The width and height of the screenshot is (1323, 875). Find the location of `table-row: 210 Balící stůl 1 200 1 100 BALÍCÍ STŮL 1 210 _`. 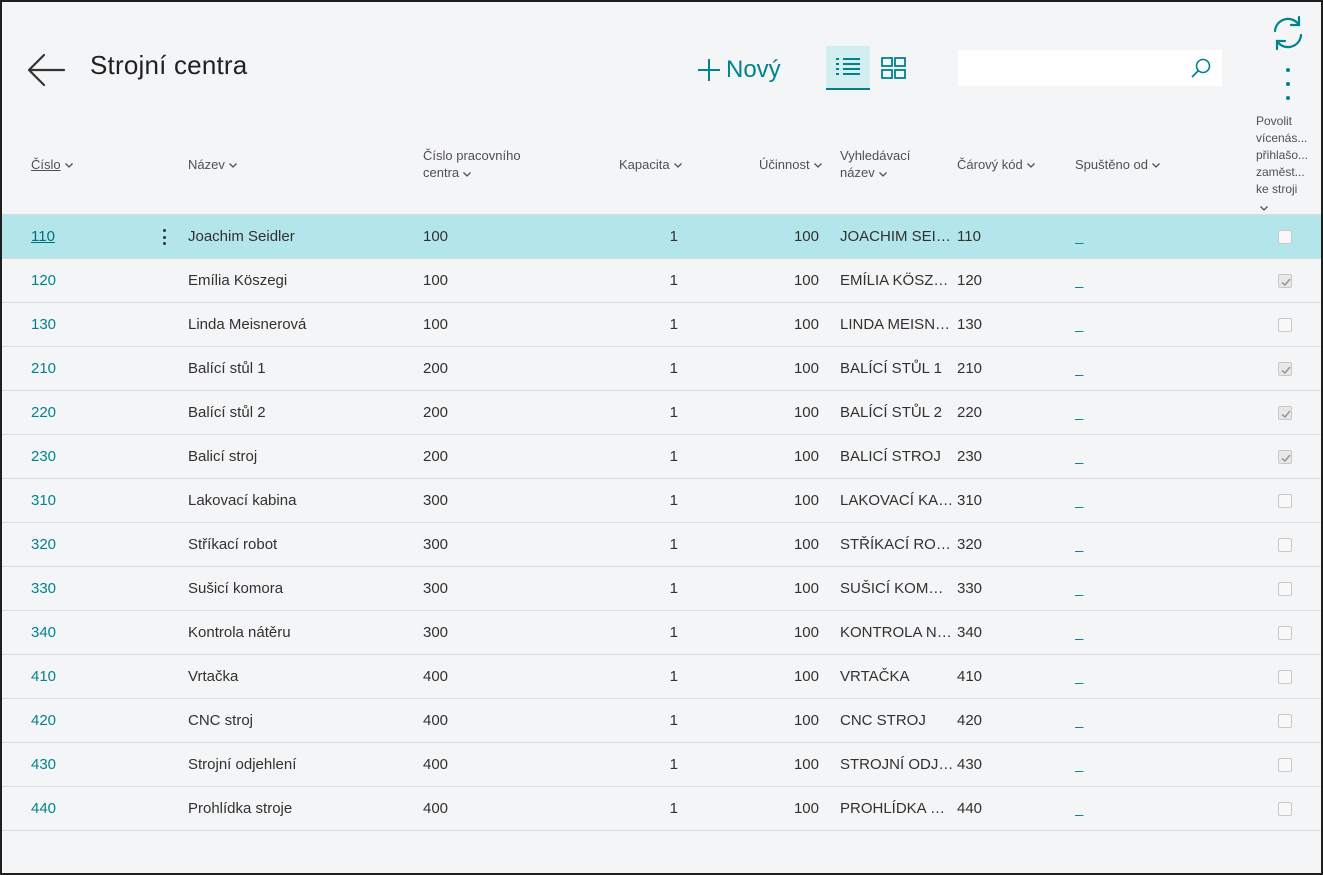

table-row: 210 Balící stůl 1 200 1 100 BALÍCÍ STŮL 1 210 _ is located at coordinates (661, 369).